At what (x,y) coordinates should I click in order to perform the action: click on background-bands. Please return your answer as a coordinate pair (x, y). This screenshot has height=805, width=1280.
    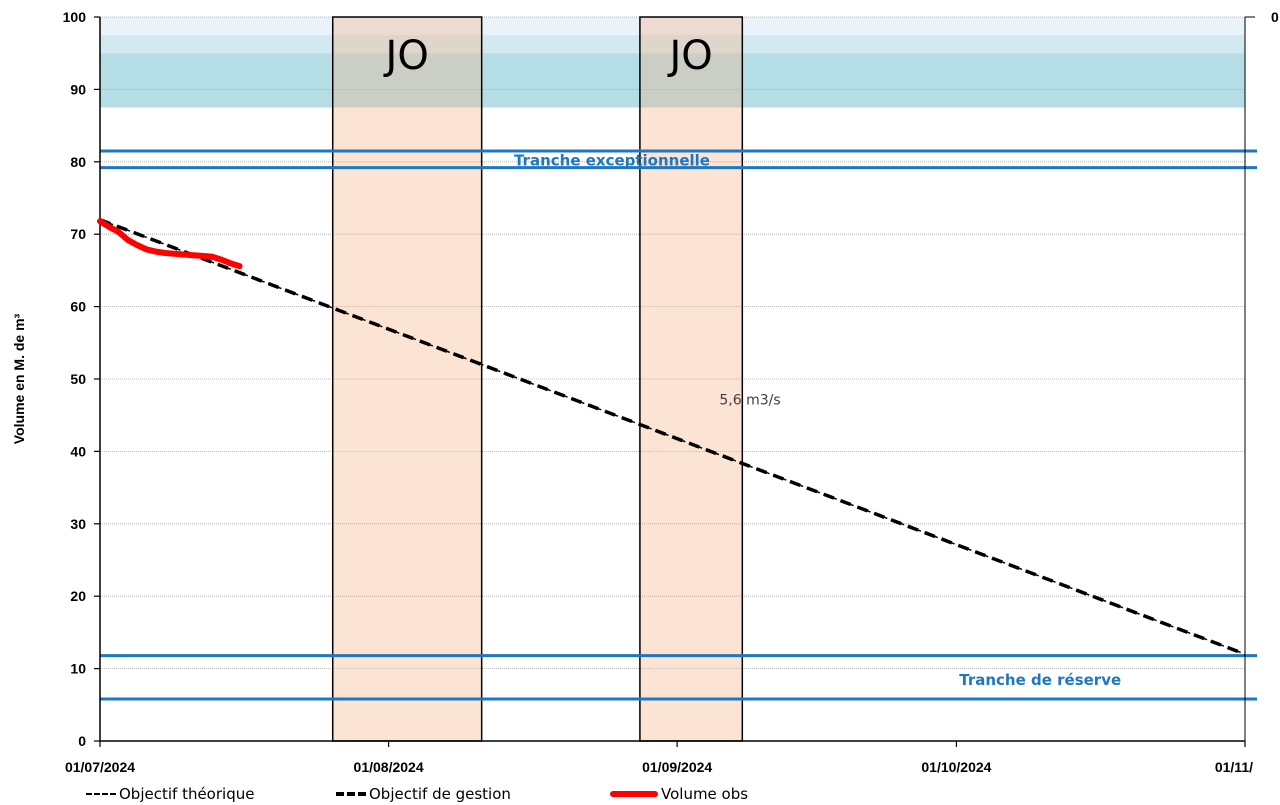
    Looking at the image, I should click on (672, 62).